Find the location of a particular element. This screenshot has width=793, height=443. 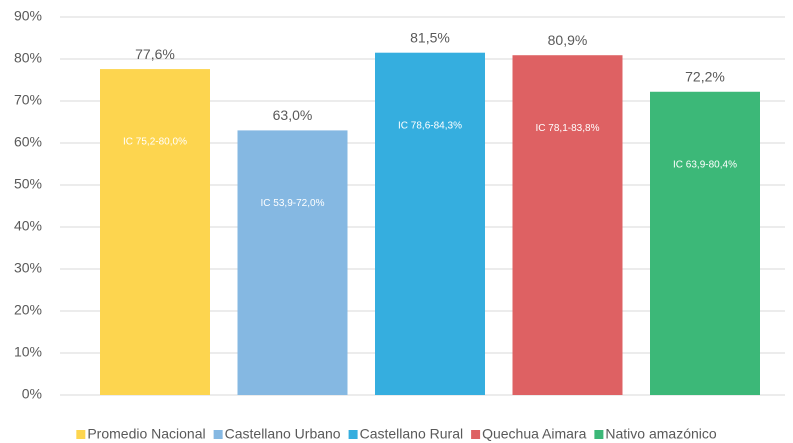

ci-label: IC 53,9-72,0% is located at coordinates (293, 203).